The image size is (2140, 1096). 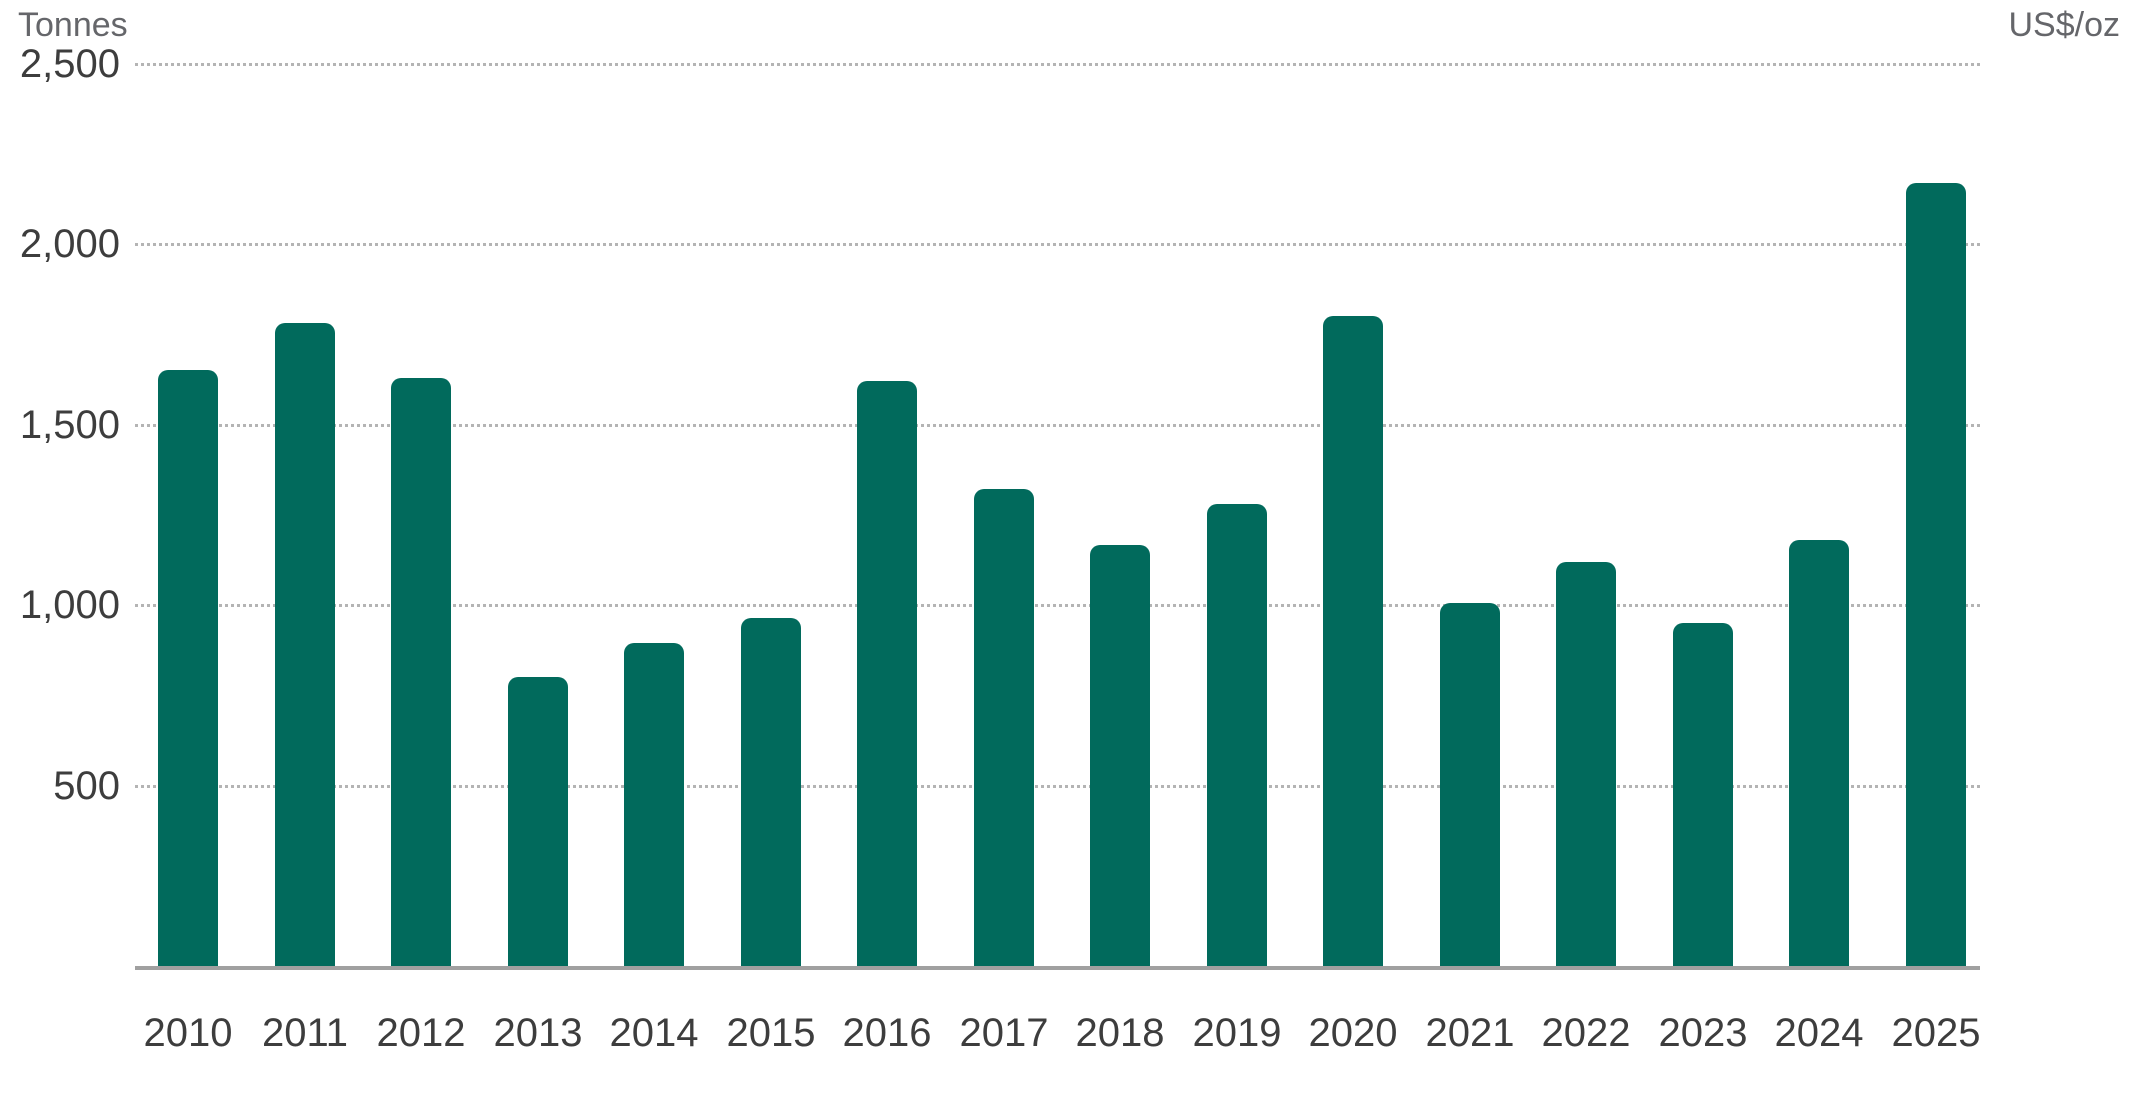 What do you see at coordinates (1004, 1033) in the screenshot?
I see `x-tick-label-2017: 2017` at bounding box center [1004, 1033].